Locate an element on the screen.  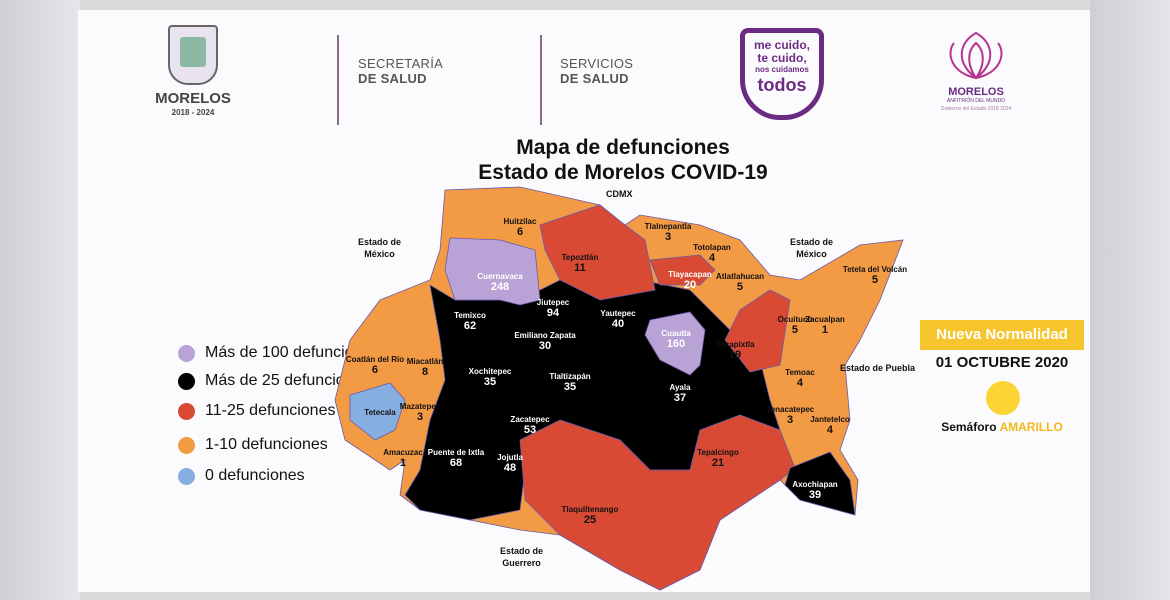
municipality-name: Tlalnepantla is located at coordinates (668, 226).